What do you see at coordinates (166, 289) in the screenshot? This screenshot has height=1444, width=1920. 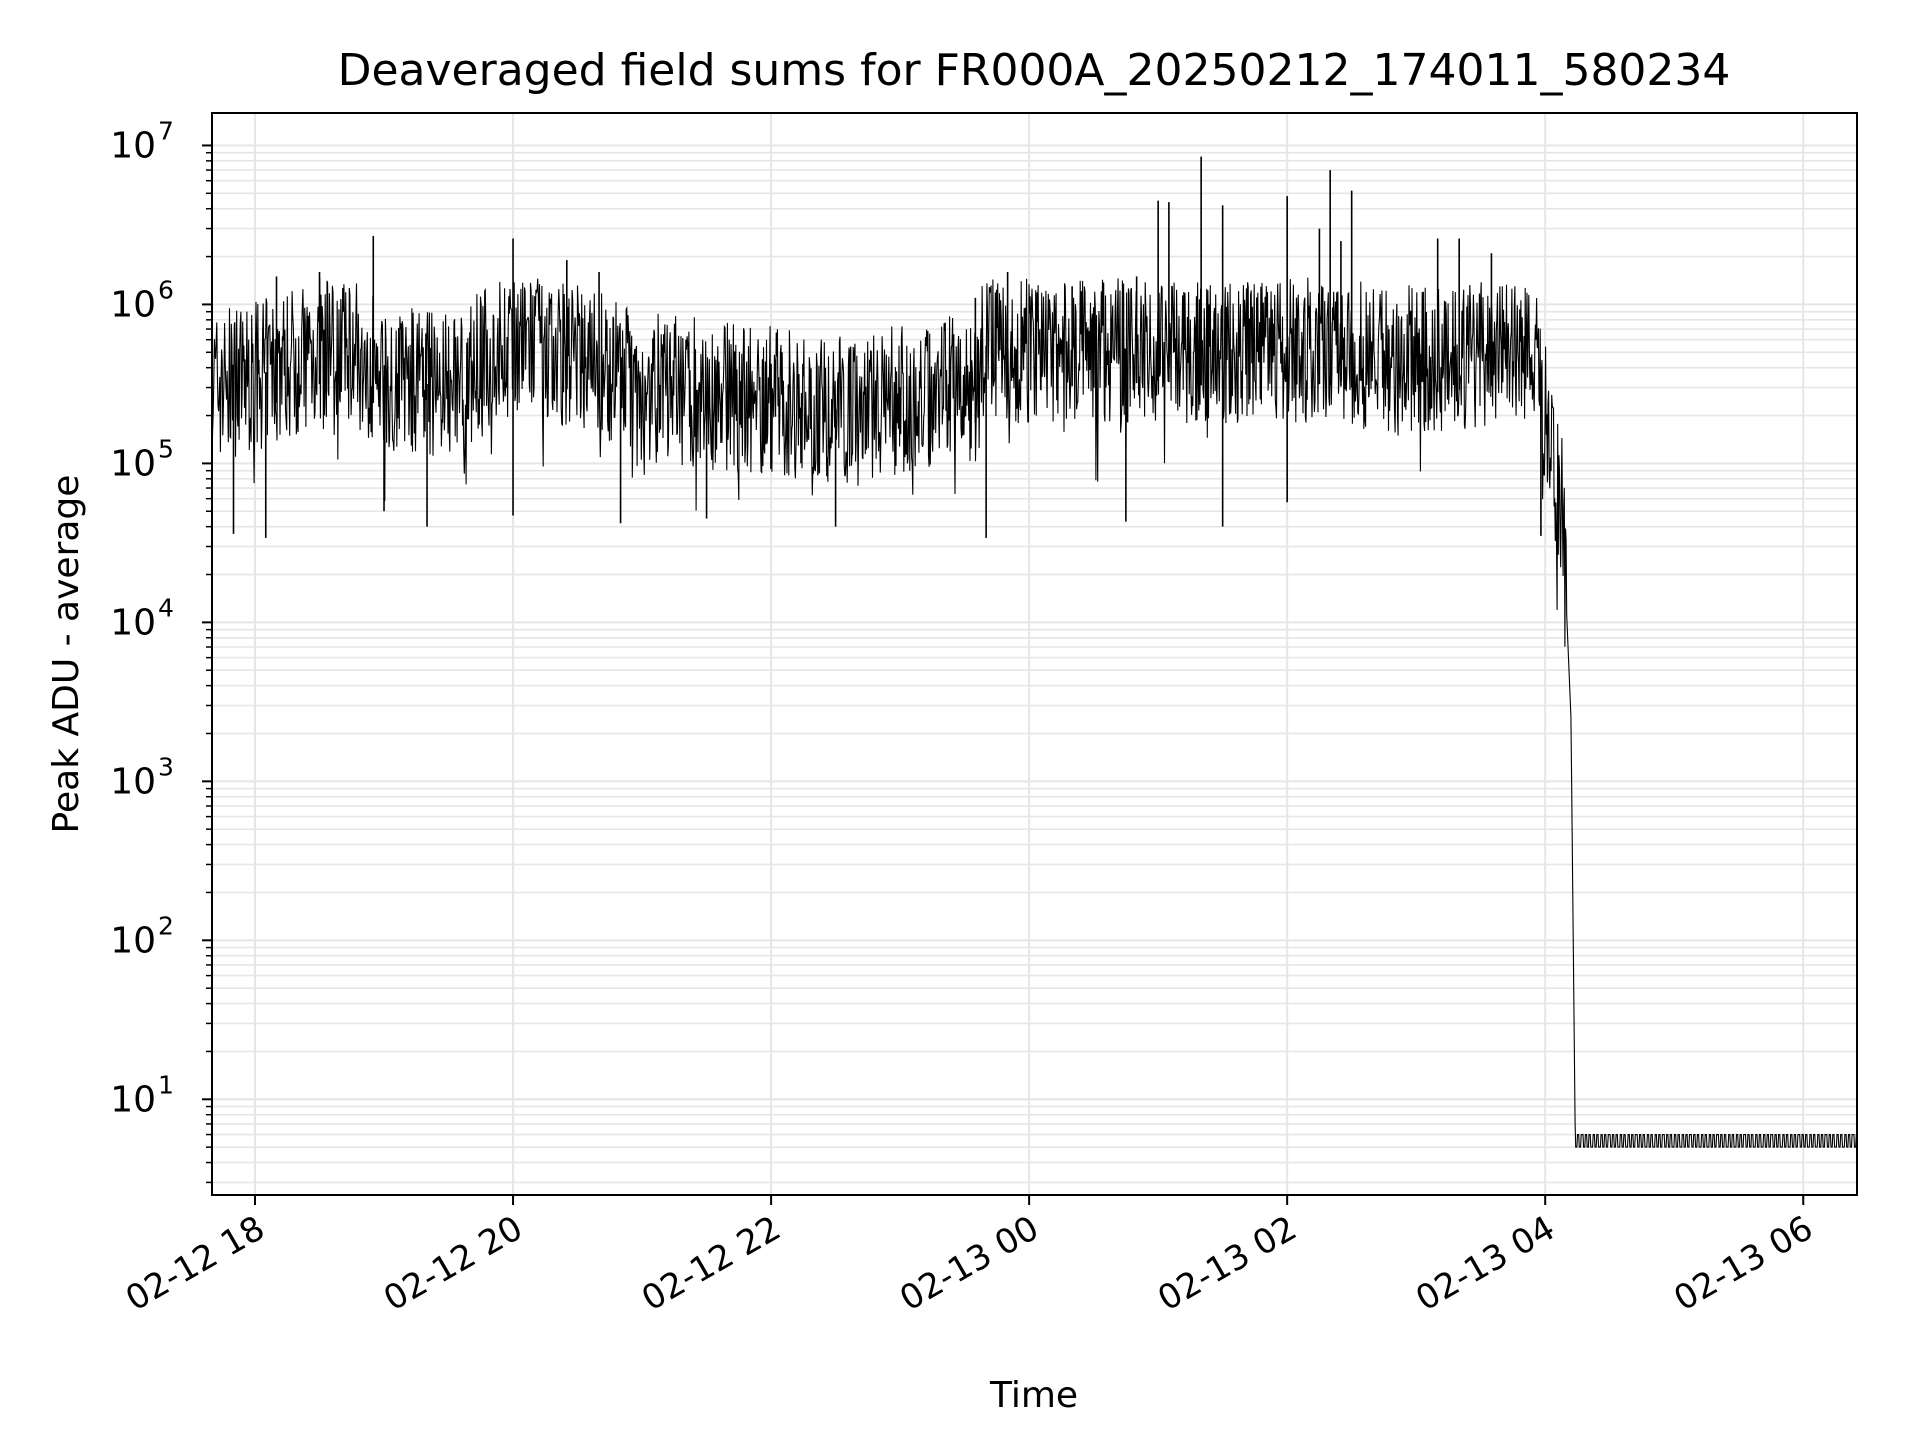 I see `y-tick-label-exponent: 6` at bounding box center [166, 289].